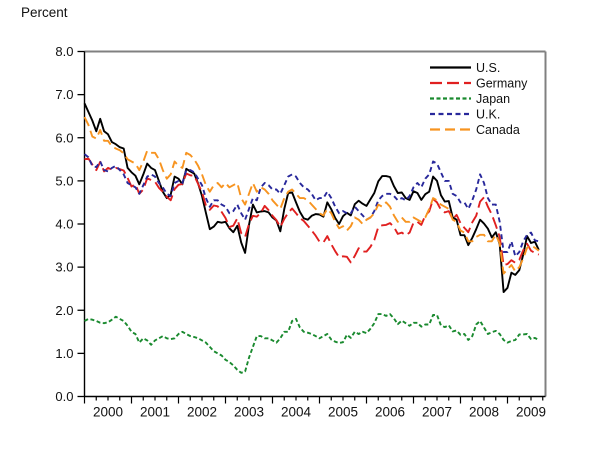 This screenshot has height=451, width=600. I want to click on x-tick-label-2004: 2004, so click(296, 412).